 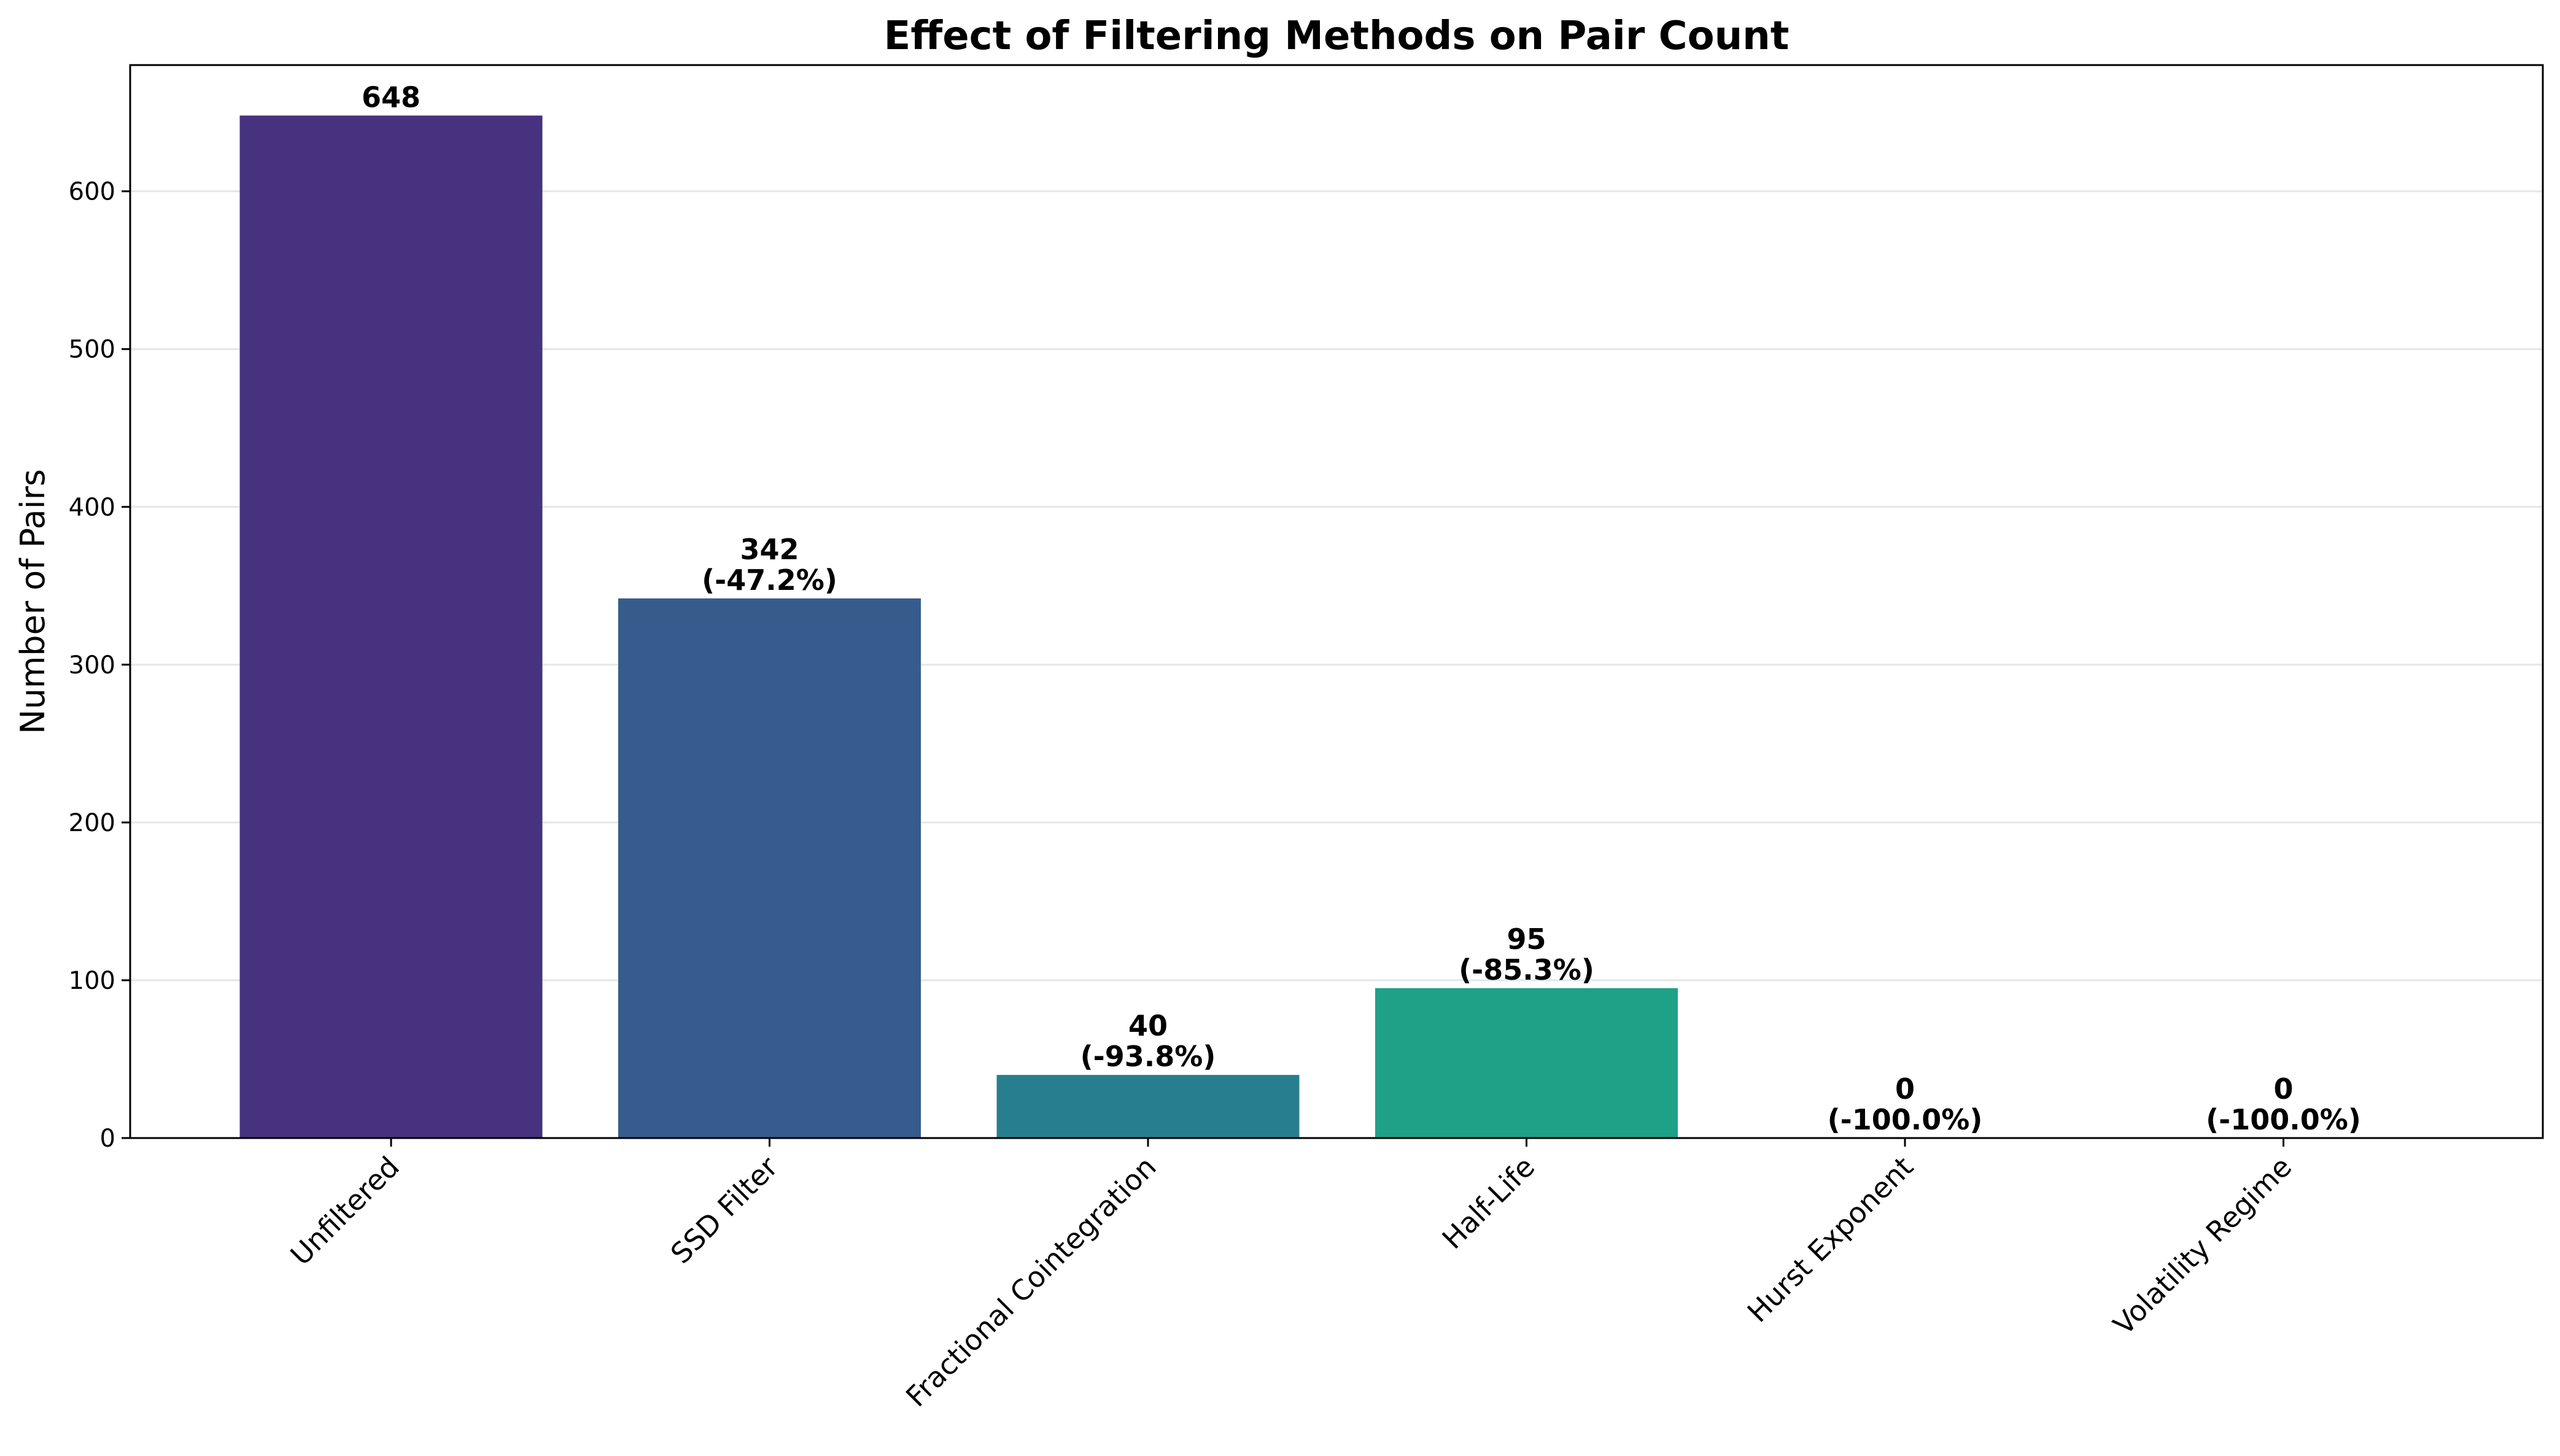 I want to click on x-tick-label: Volatility Regime, so click(x=2202, y=1246).